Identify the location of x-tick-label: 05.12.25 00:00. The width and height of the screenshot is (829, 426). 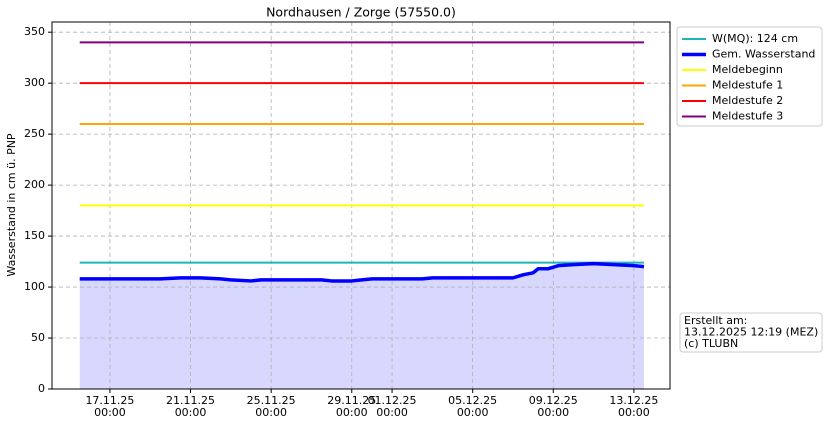
(472, 406).